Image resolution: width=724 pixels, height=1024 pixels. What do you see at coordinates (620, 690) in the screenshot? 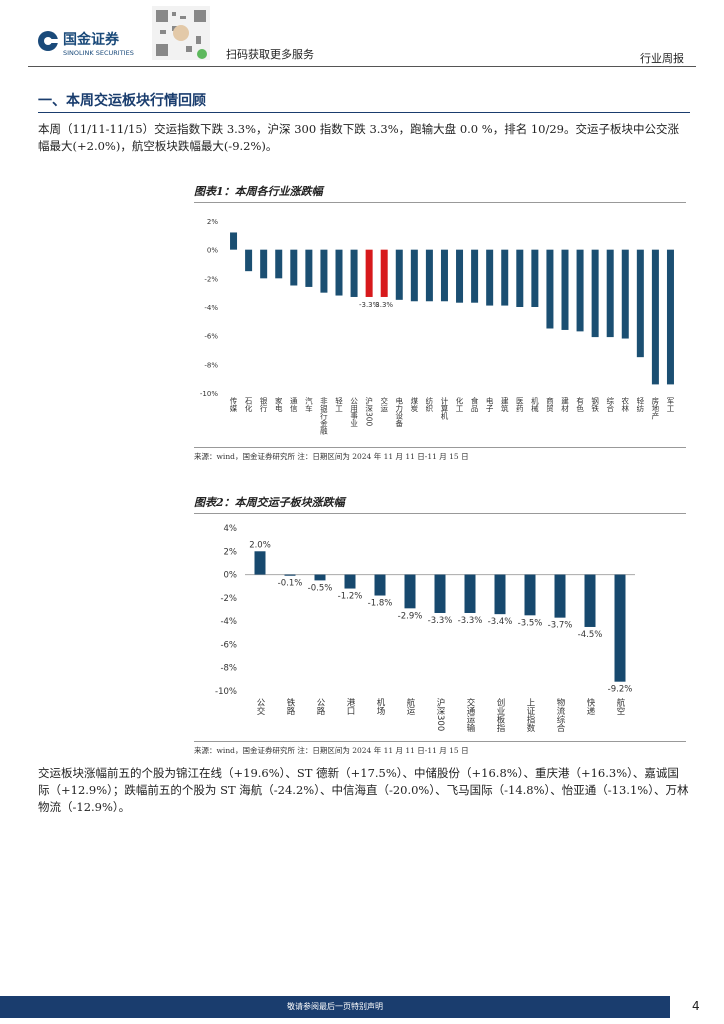
I see `value-label: -9.2%` at bounding box center [620, 690].